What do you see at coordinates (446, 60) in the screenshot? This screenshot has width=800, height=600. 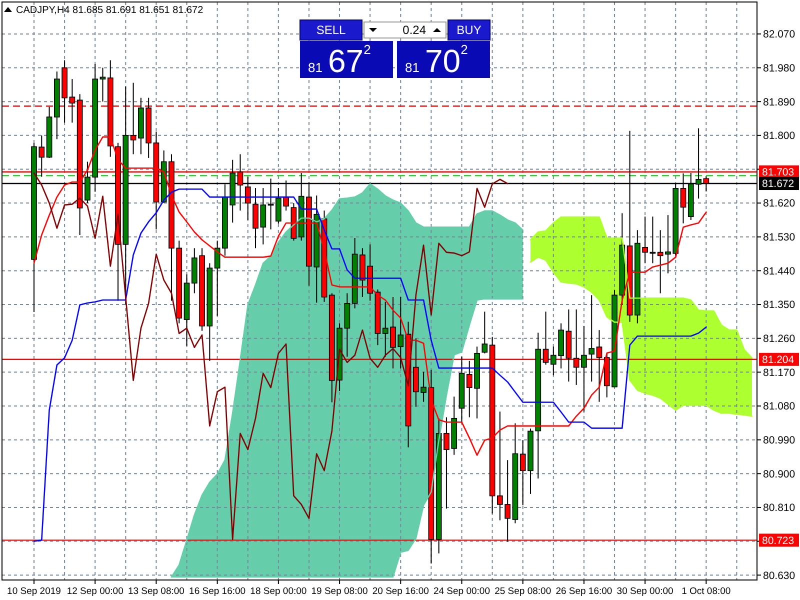 I see `annotation: 70$^{2}$` at bounding box center [446, 60].